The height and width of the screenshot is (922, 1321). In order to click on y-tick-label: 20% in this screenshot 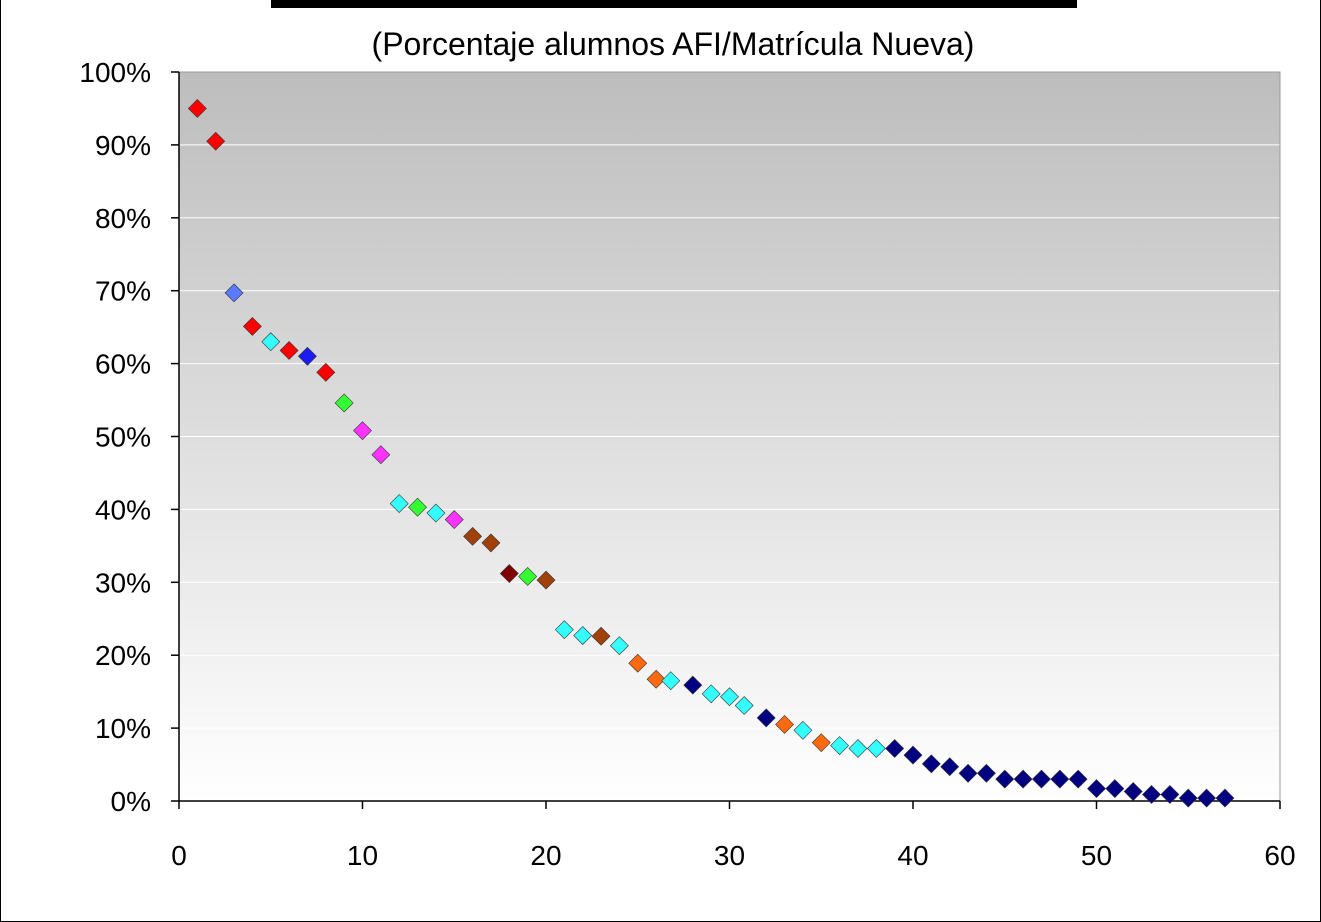, I will do `click(123, 655)`.